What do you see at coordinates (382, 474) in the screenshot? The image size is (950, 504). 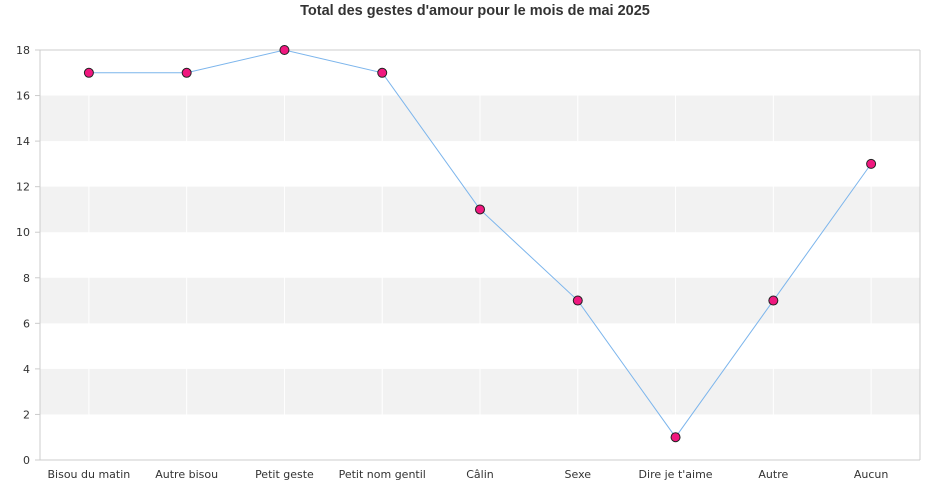 I see `x-tick-label: Petit nom gentil` at bounding box center [382, 474].